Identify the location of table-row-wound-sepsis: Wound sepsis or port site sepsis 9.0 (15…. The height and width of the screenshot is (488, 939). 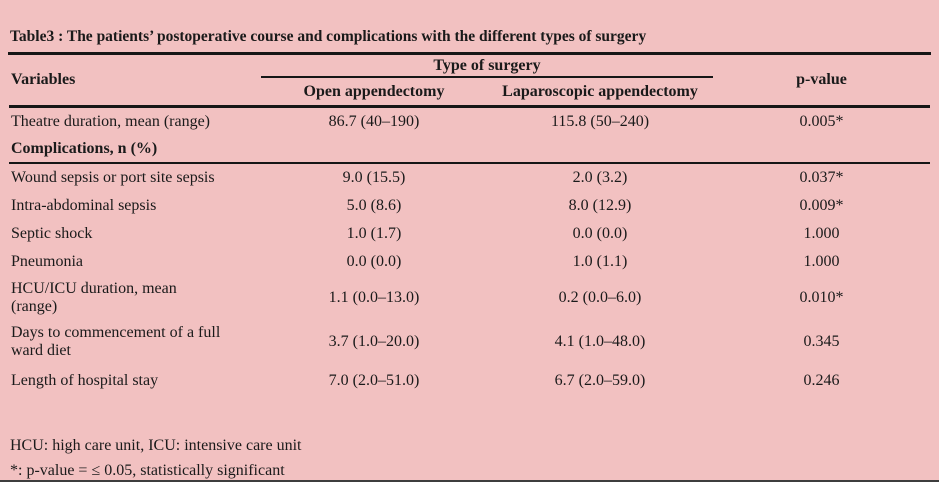
(469, 177).